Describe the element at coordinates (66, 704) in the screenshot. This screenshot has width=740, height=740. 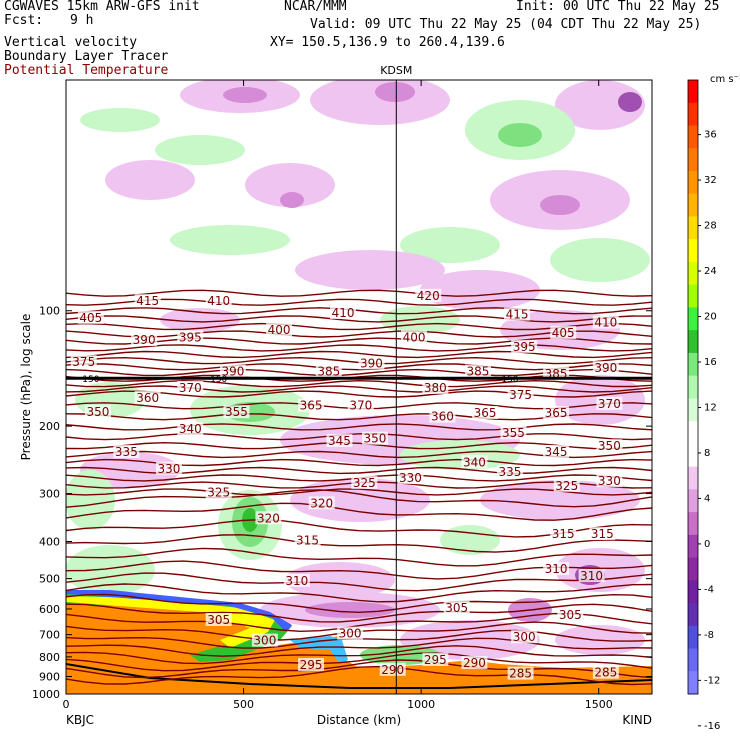
I see `x-tick-label: 0` at that location.